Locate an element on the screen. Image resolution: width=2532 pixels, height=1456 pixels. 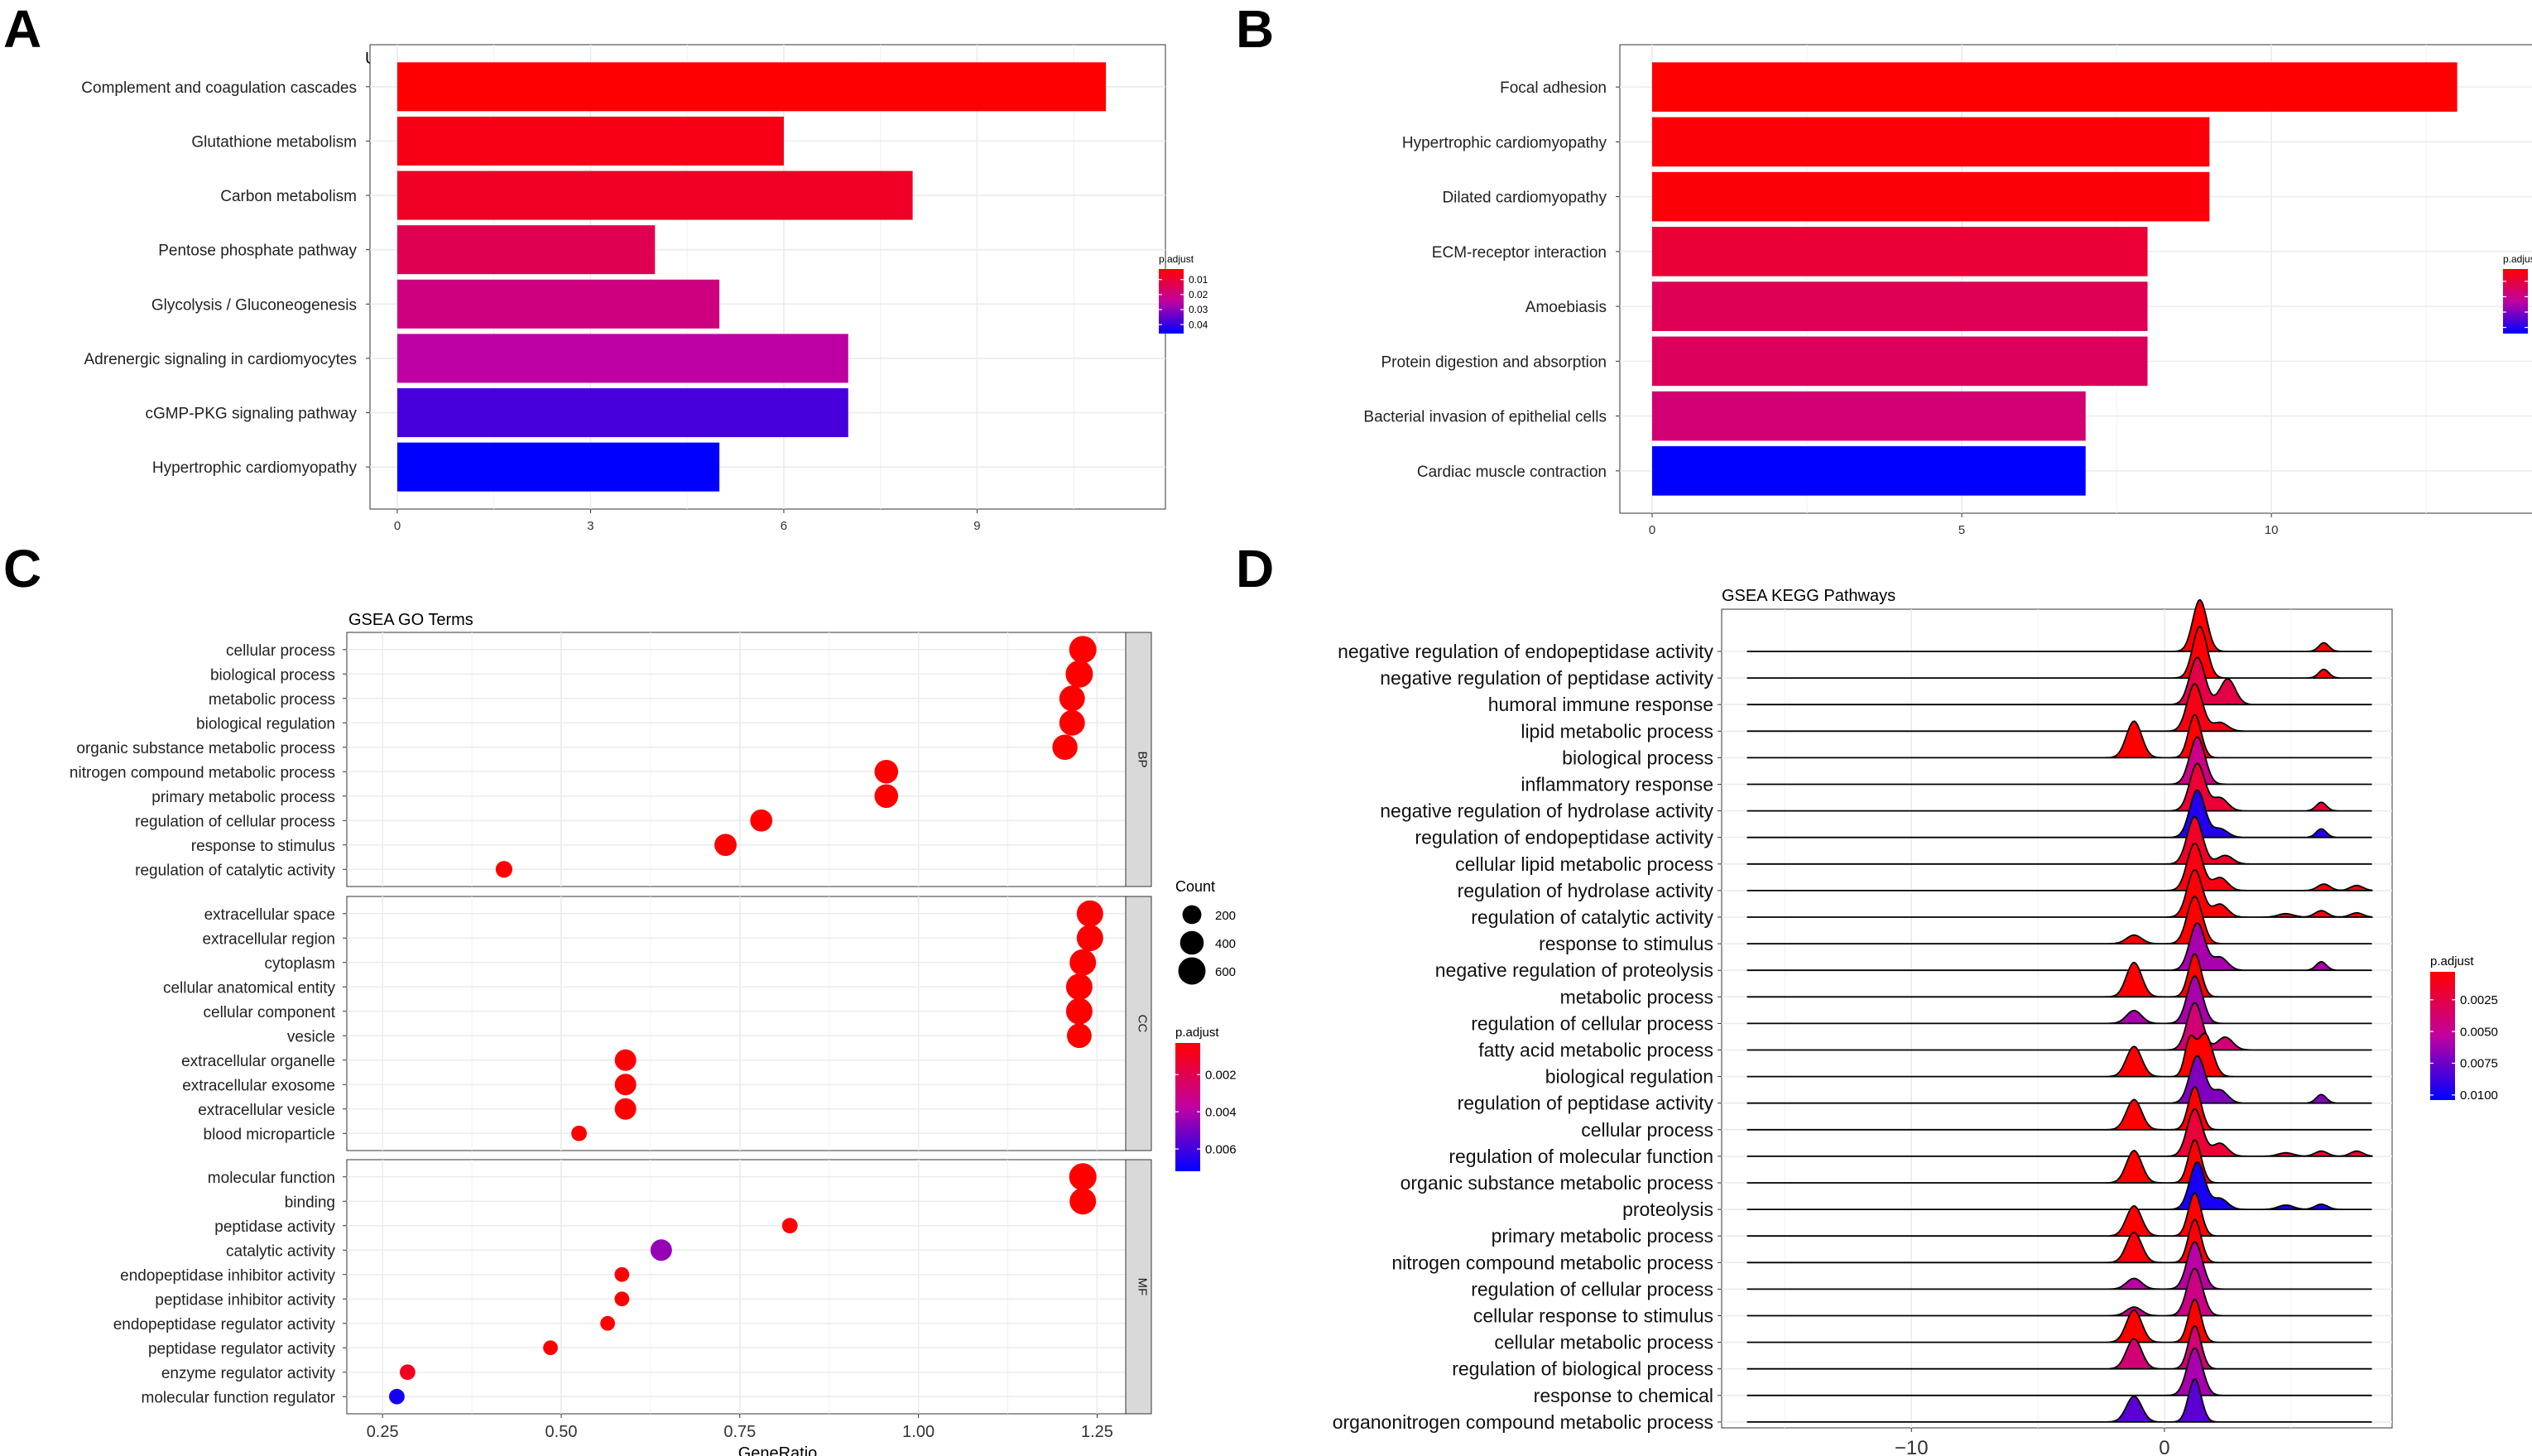
pathway-label: response to stimulus is located at coordinates (1626, 943).